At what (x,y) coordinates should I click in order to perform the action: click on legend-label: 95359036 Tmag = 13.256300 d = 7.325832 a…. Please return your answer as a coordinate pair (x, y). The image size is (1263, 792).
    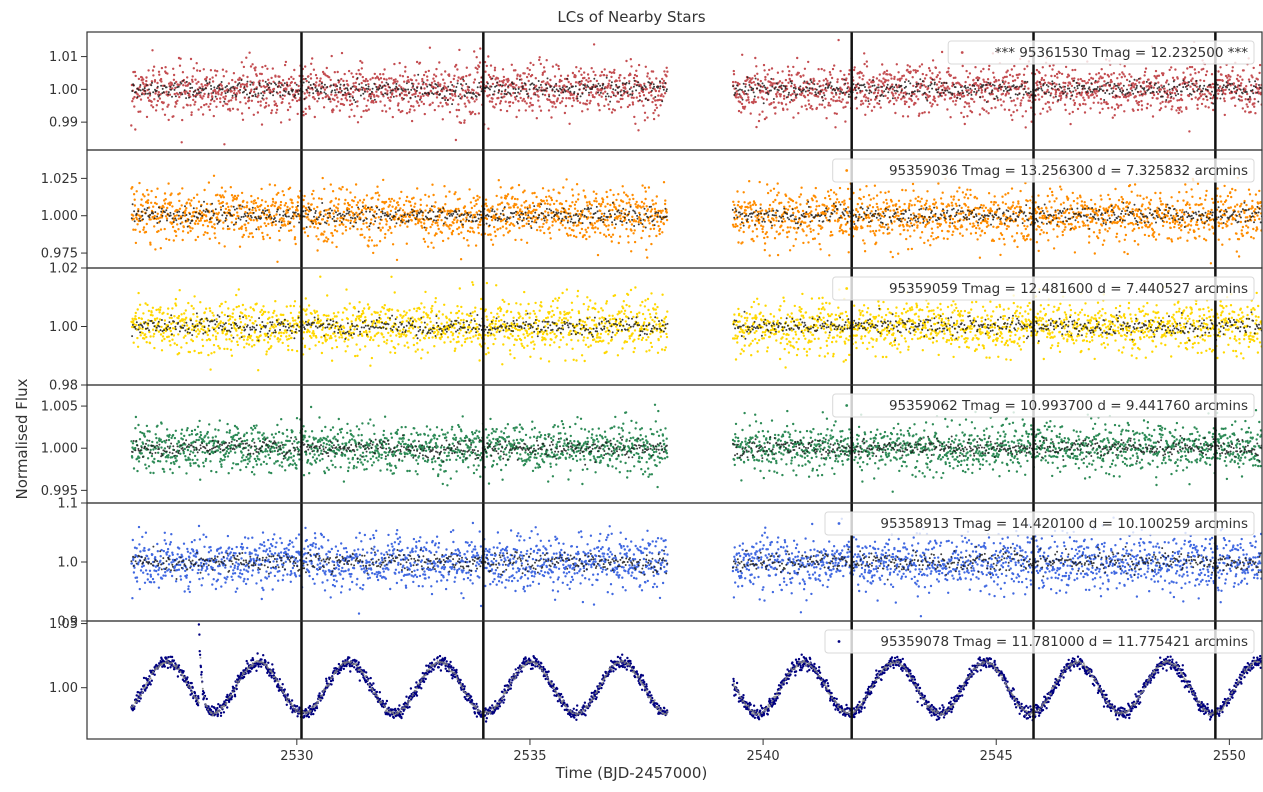
    Looking at the image, I should click on (1068, 171).